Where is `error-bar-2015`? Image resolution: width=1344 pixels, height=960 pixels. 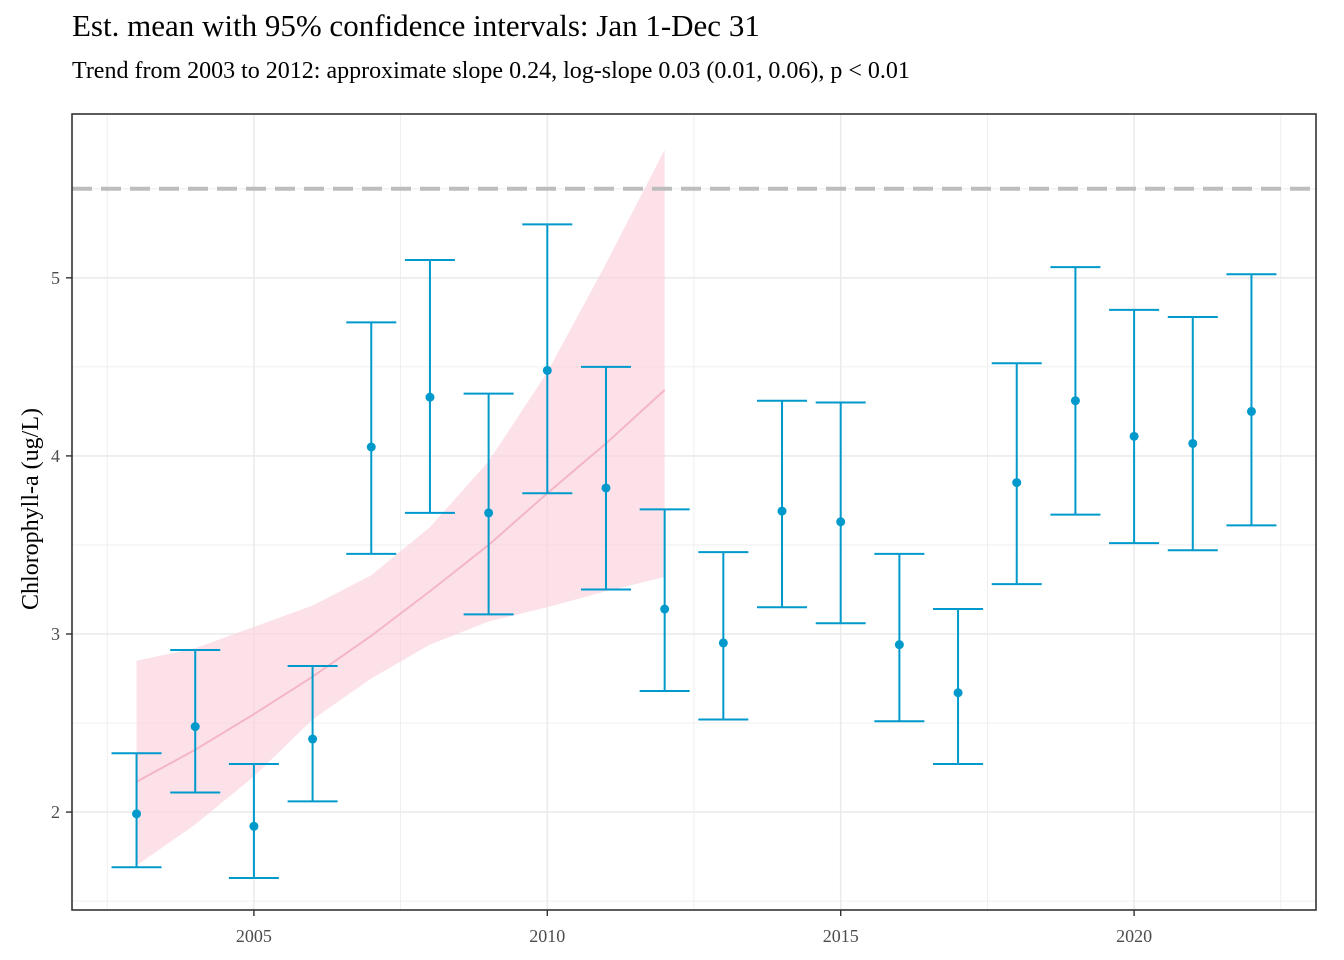 error-bar-2015 is located at coordinates (840, 513).